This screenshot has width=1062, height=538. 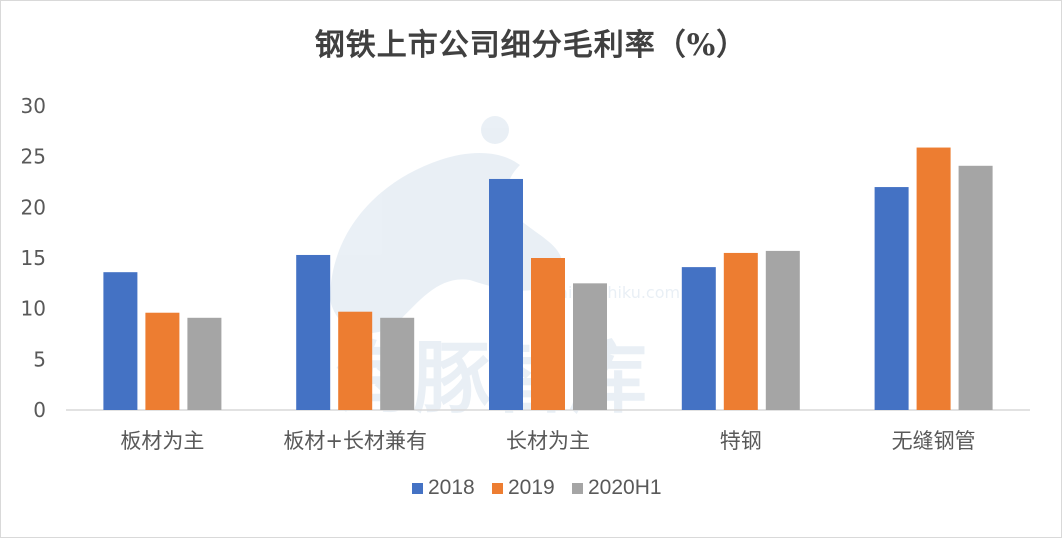 What do you see at coordinates (497, 488) in the screenshot?
I see `legend-swatch-2019` at bounding box center [497, 488].